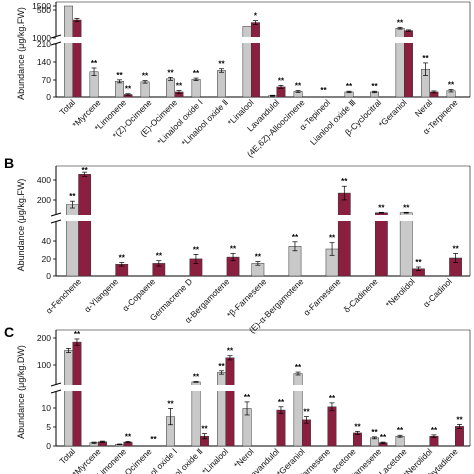 The height and width of the screenshot is (474, 474). What do you see at coordinates (437, 292) in the screenshot?
I see `category-label: α-Cadinol` at bounding box center [437, 292].